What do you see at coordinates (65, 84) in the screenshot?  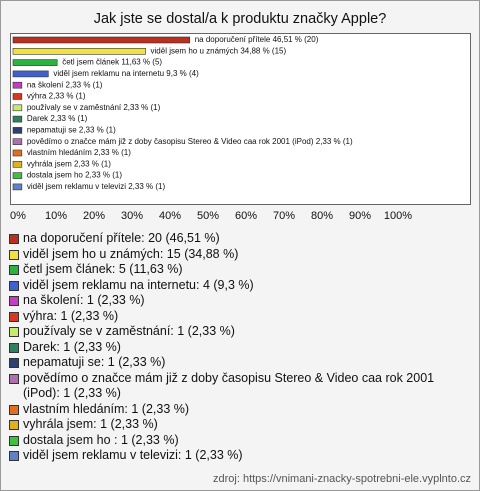 I see `value-label: na školení 2,33 % (1)` at bounding box center [65, 84].